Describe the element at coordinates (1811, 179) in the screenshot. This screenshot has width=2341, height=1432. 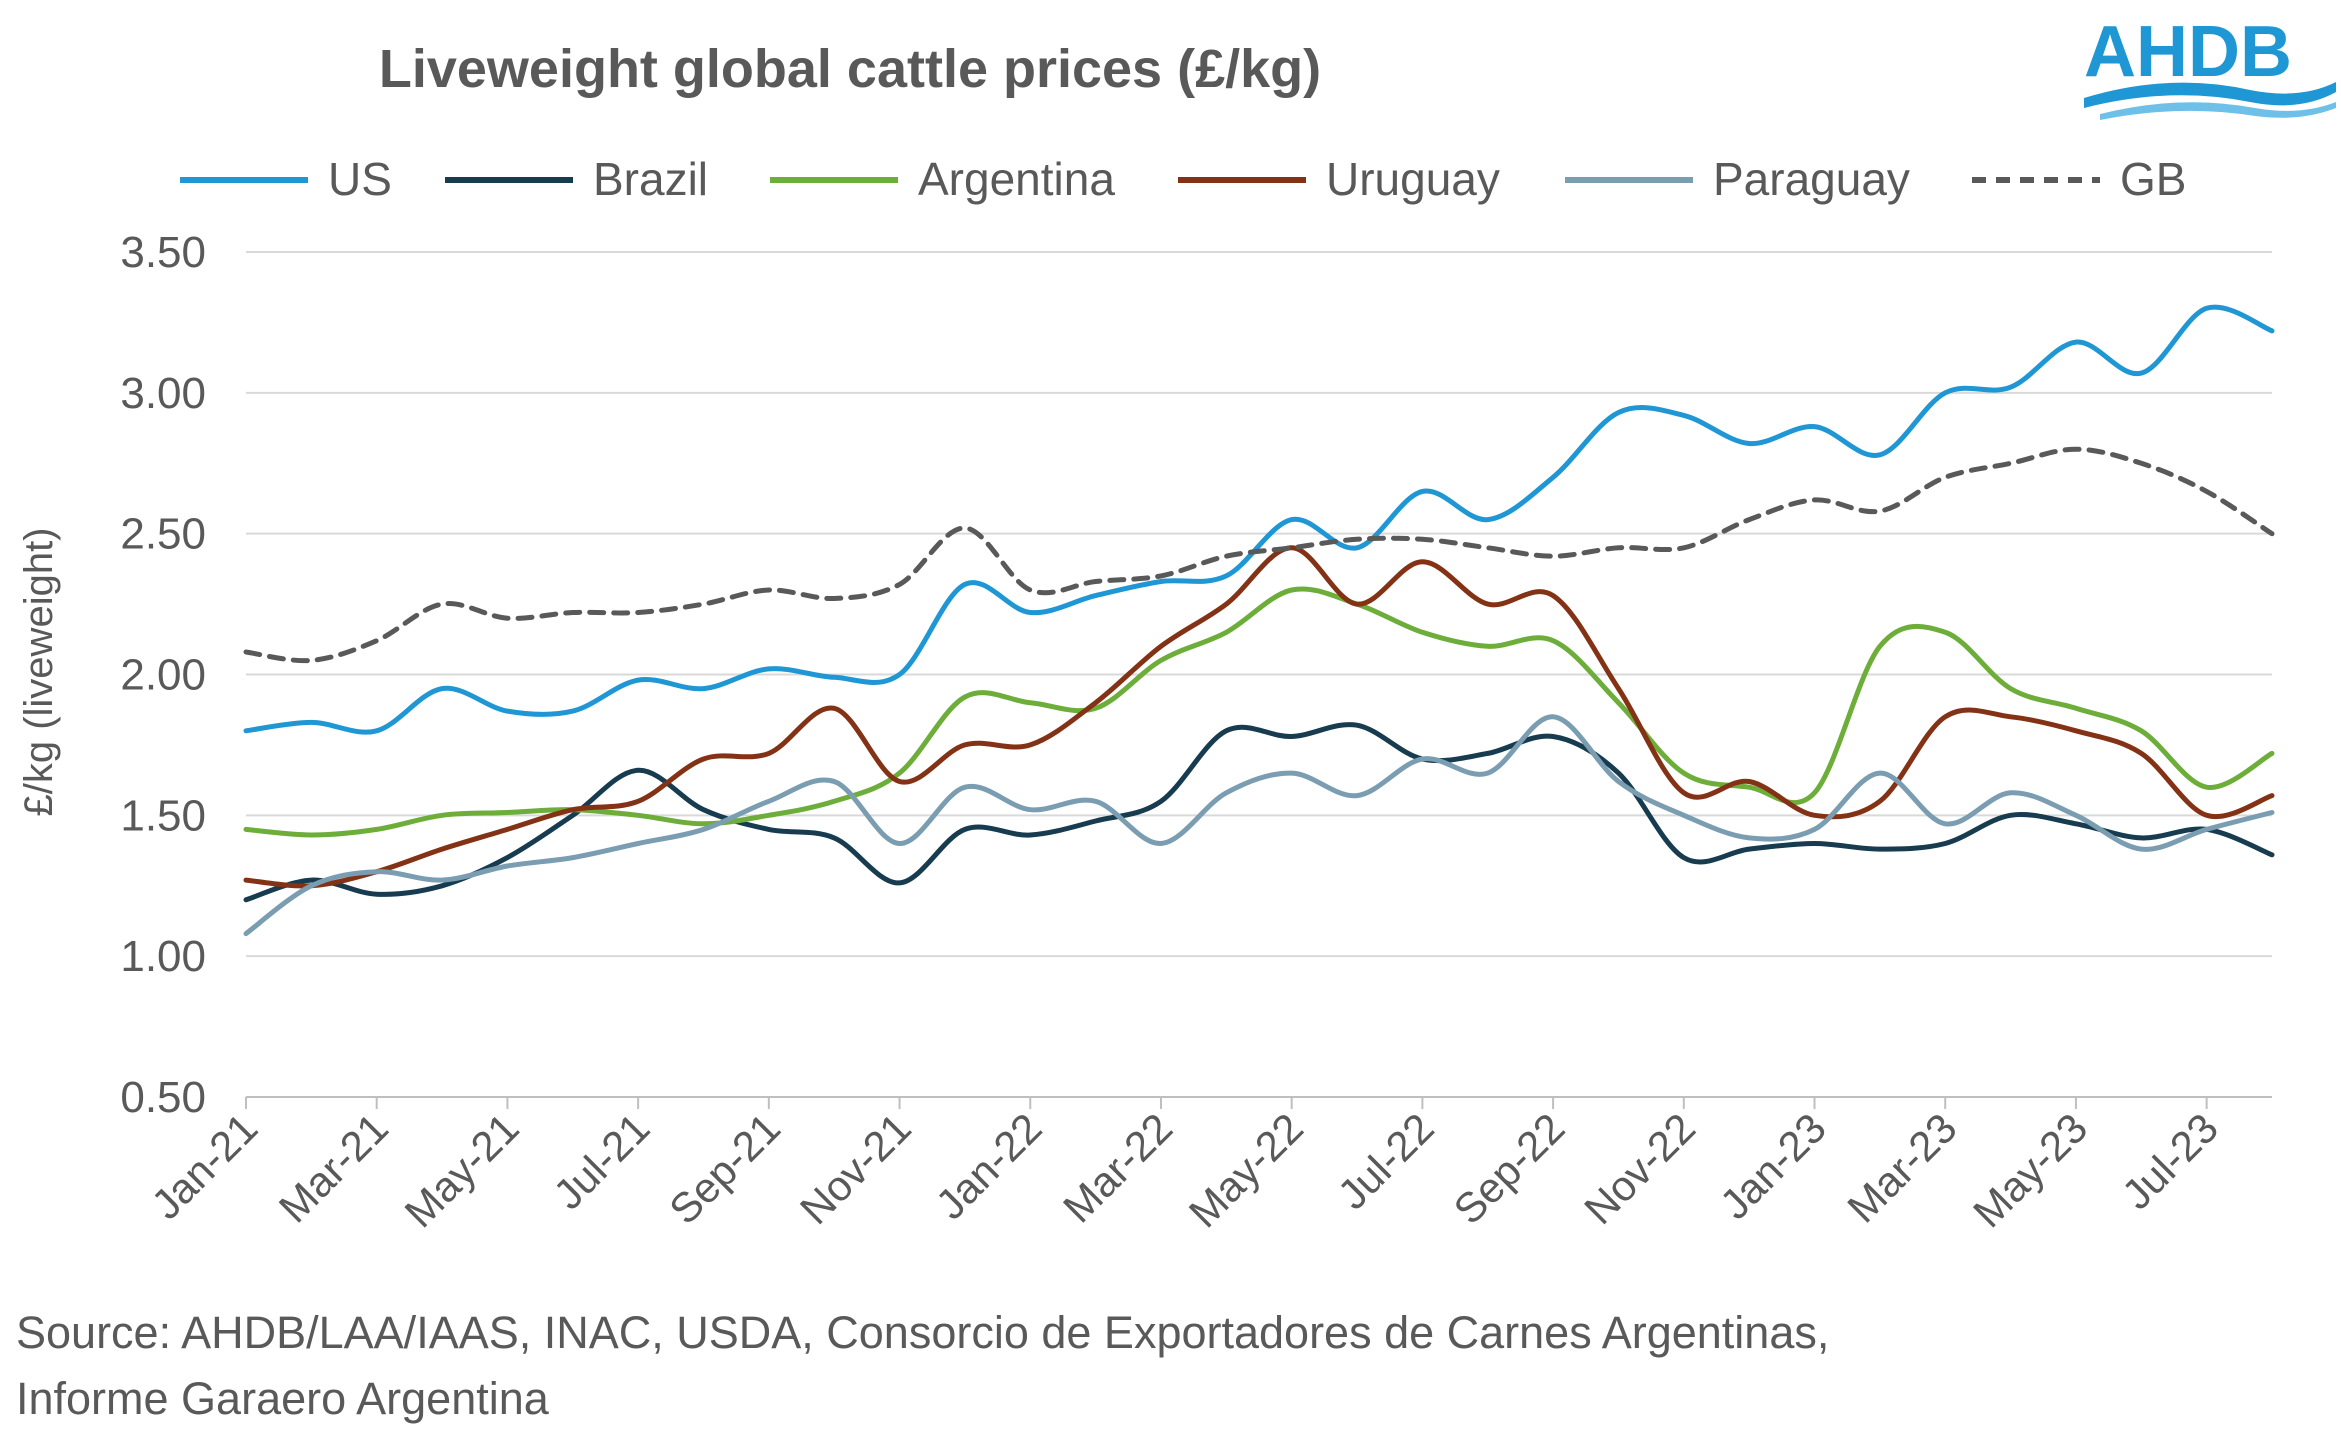
I see `legend-label-paraguay: Paraguay` at that location.